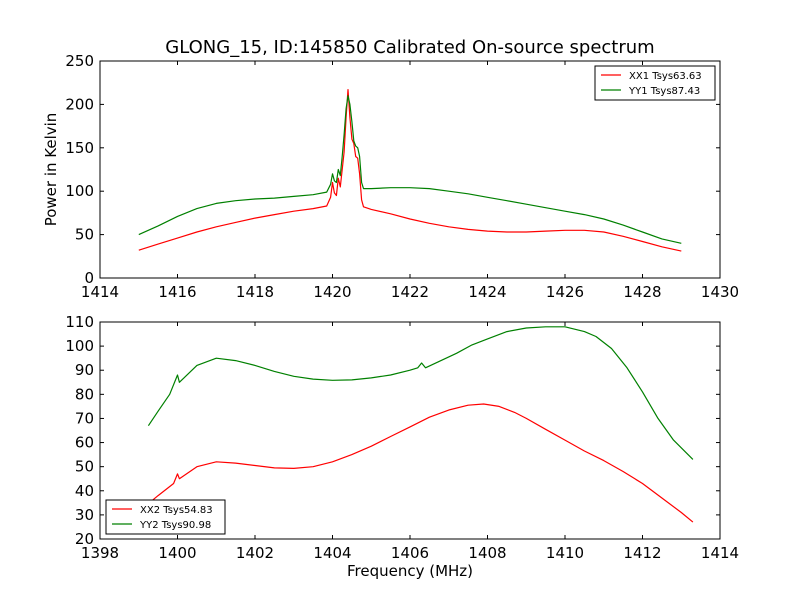 The height and width of the screenshot is (604, 800). What do you see at coordinates (79, 191) in the screenshot?
I see `top-y-tick-label: 100` at bounding box center [79, 191].